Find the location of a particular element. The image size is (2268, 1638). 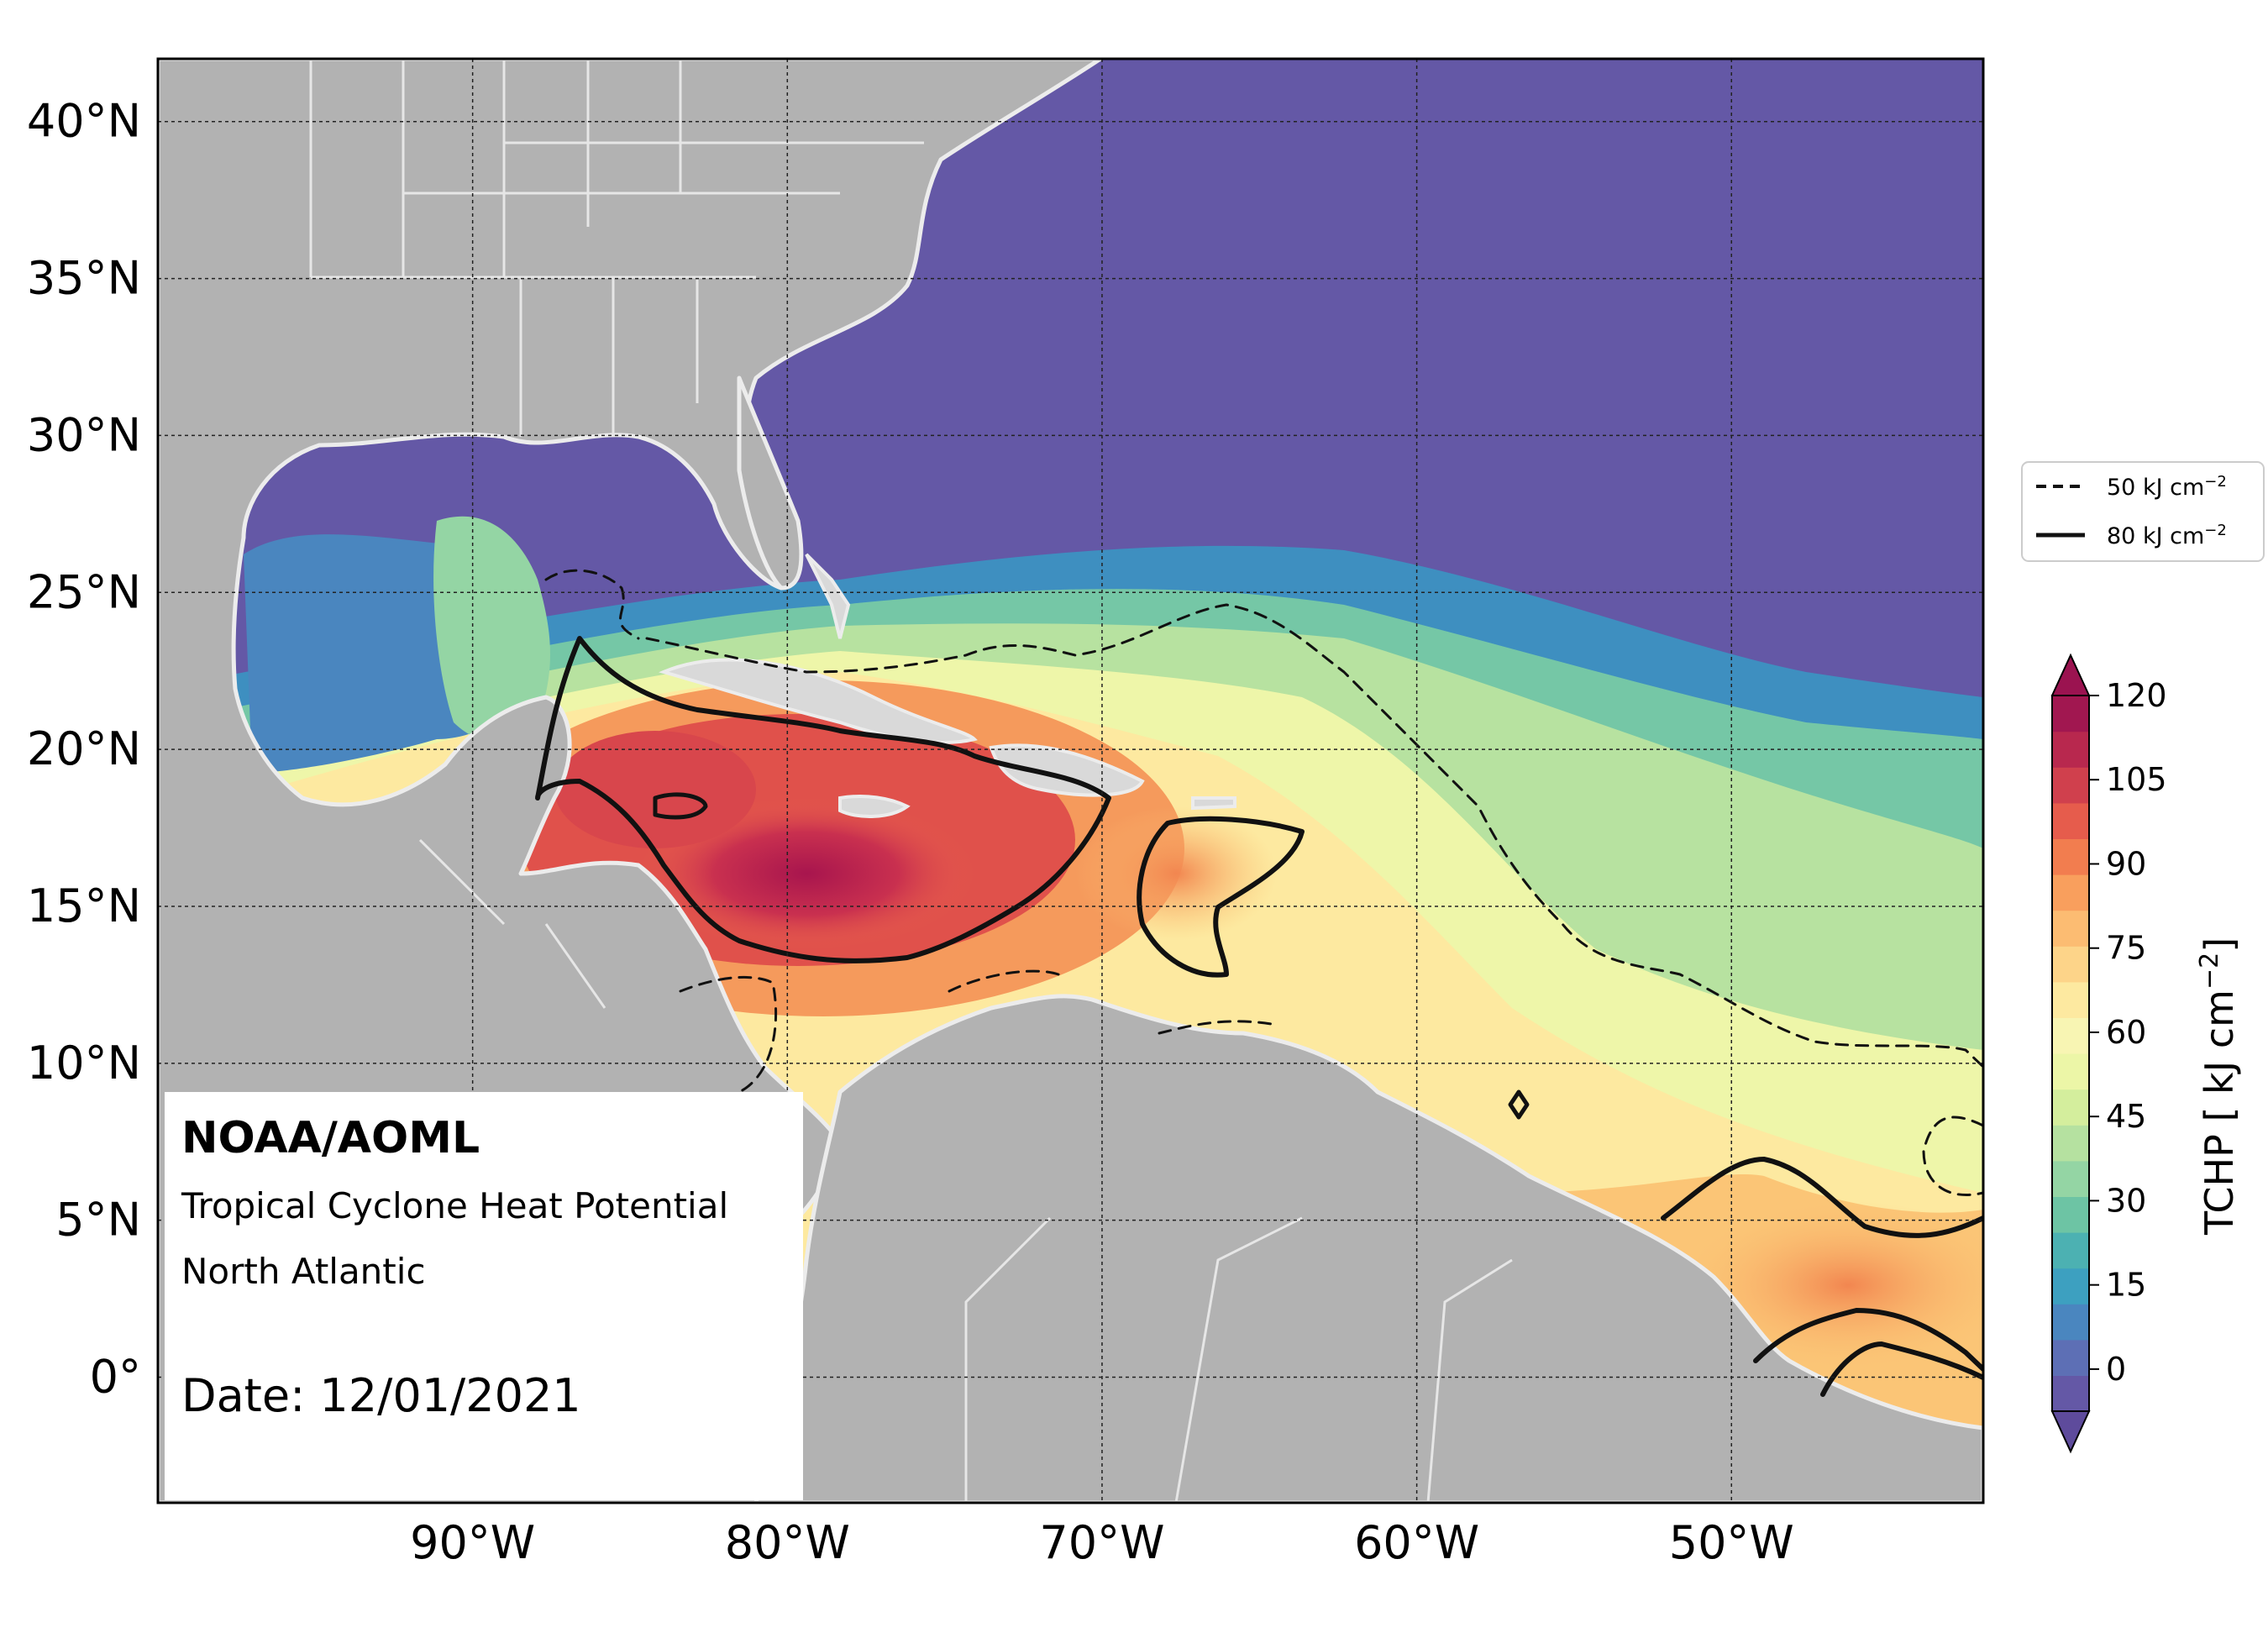

lon-tick-label: 60°W is located at coordinates (1416, 1542).